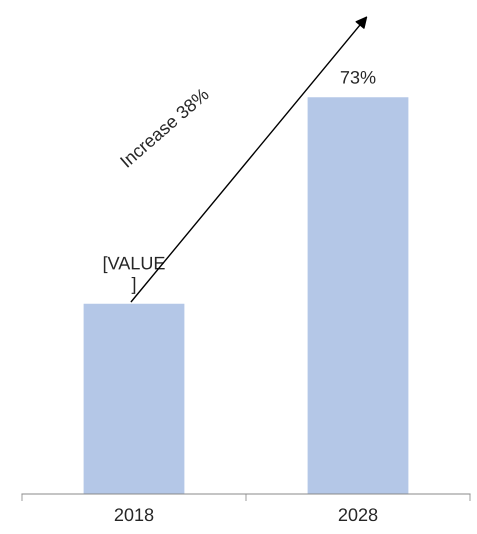 This screenshot has width=477, height=534. What do you see at coordinates (134, 515) in the screenshot?
I see `x-tick-label: 2018` at bounding box center [134, 515].